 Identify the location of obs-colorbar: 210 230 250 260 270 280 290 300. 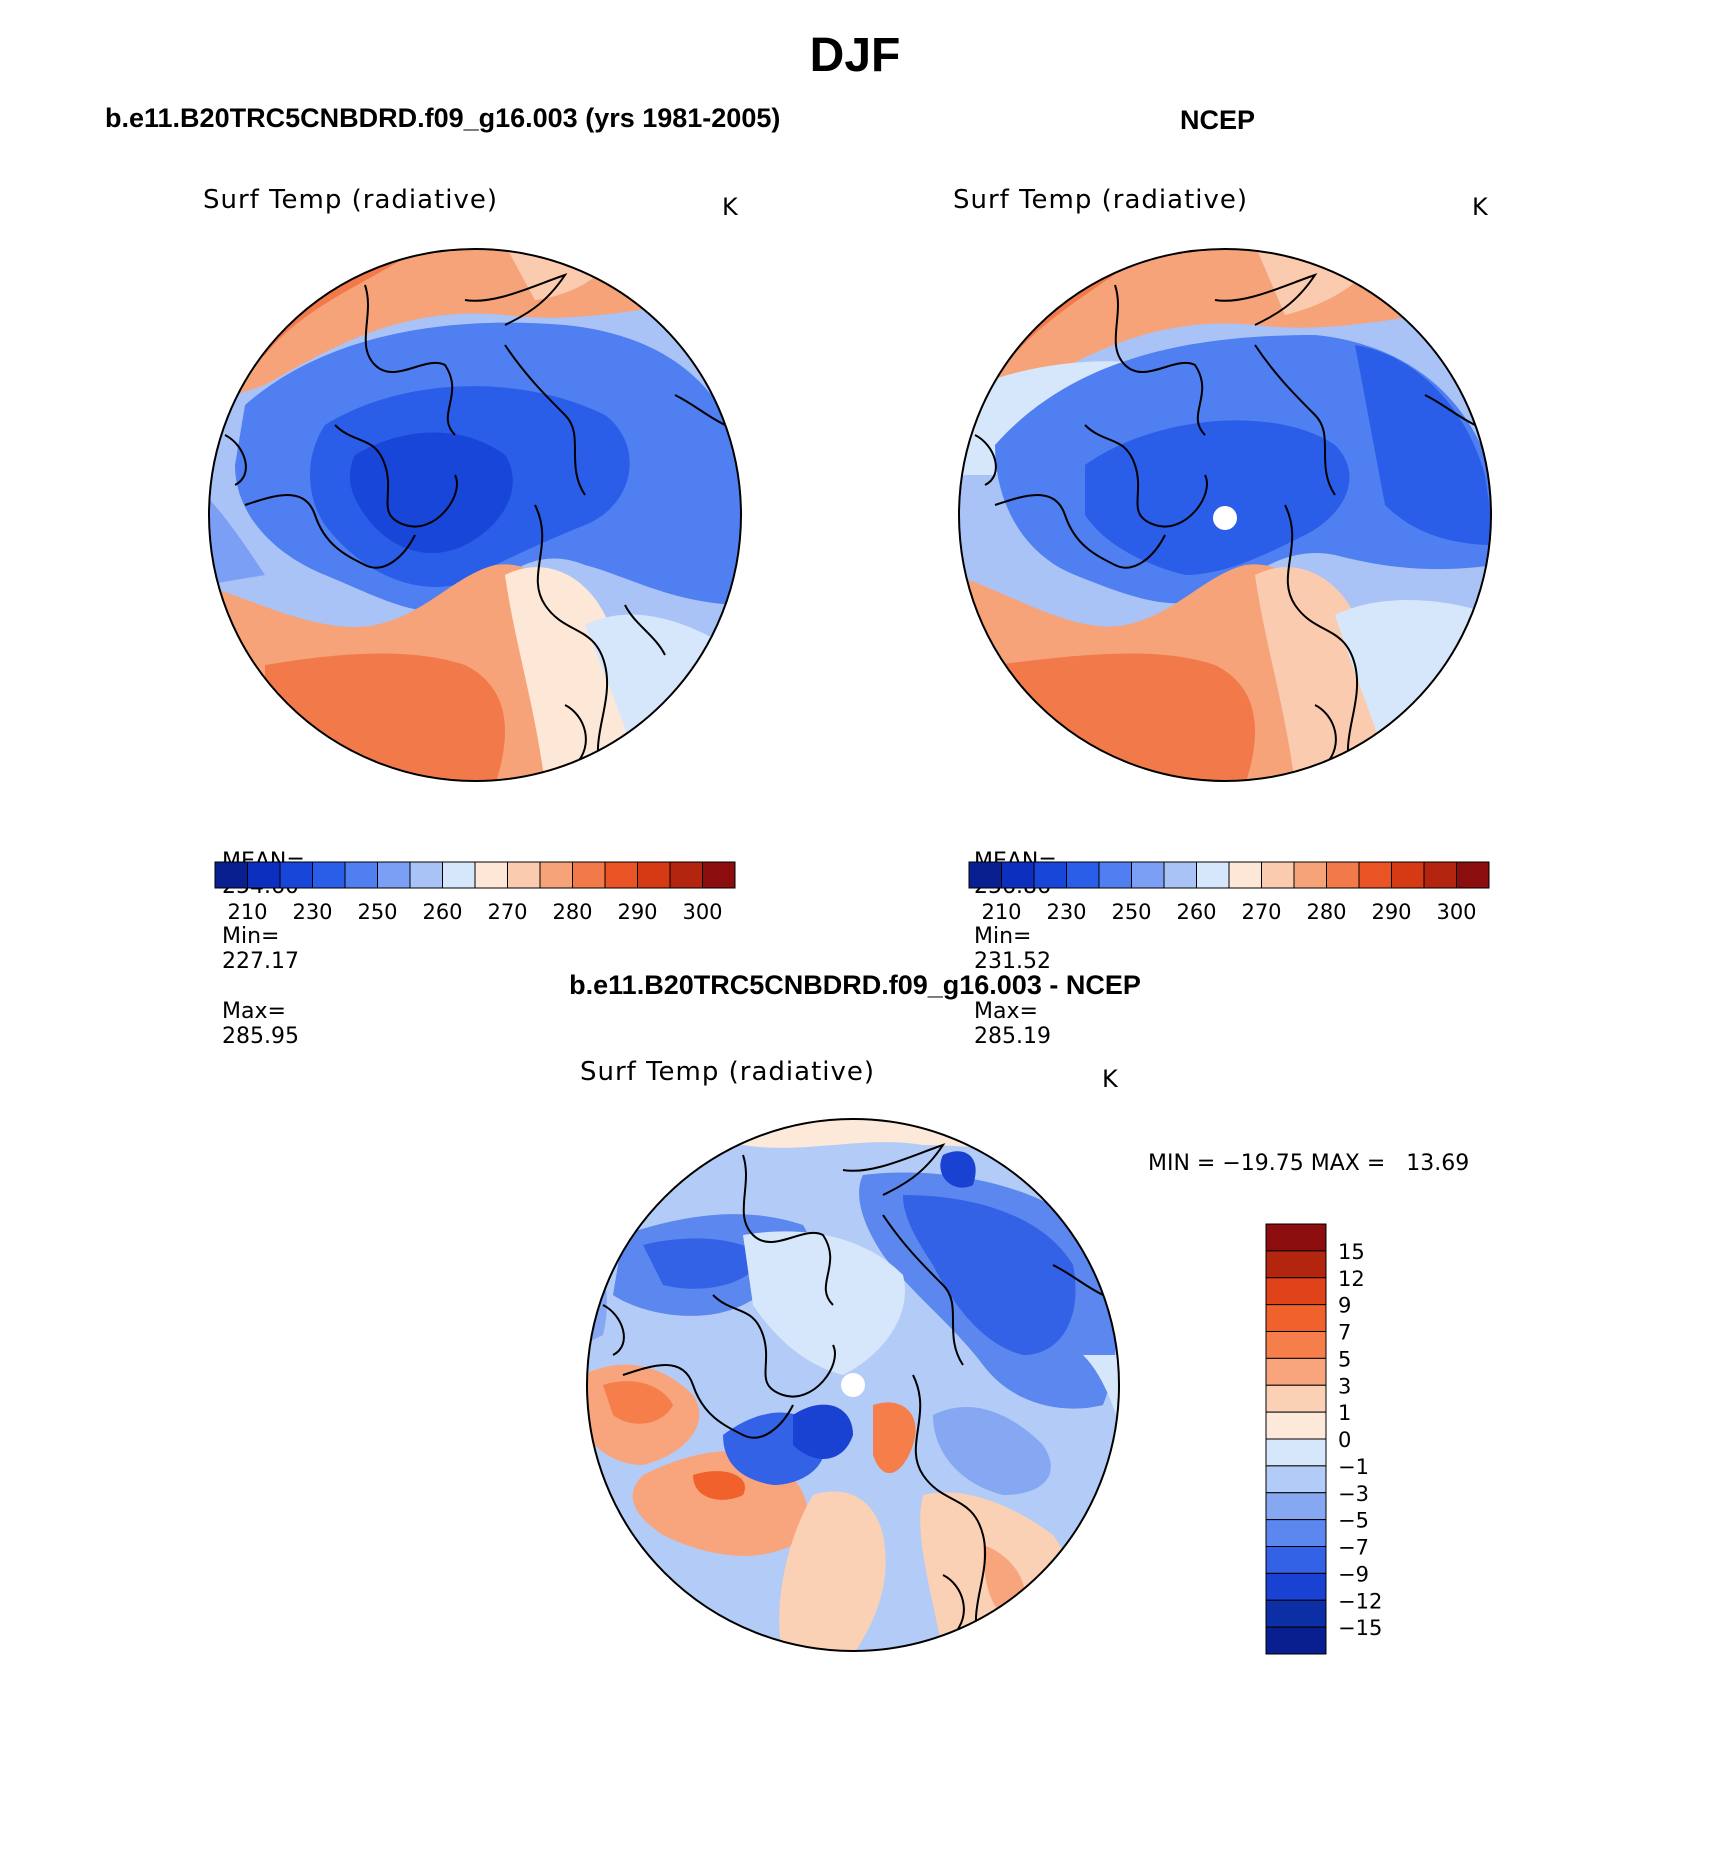
(1229, 892).